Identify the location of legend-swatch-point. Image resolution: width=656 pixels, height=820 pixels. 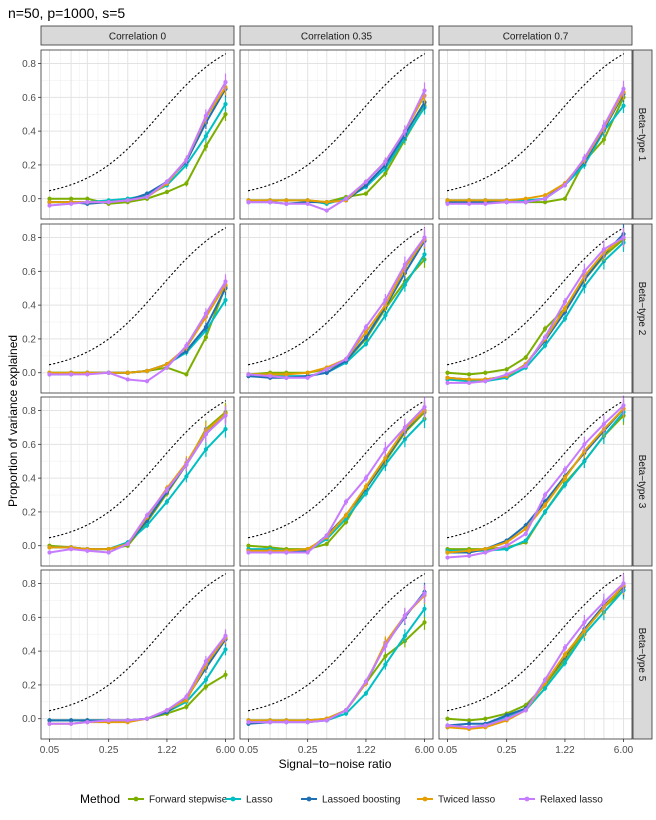
(136, 799).